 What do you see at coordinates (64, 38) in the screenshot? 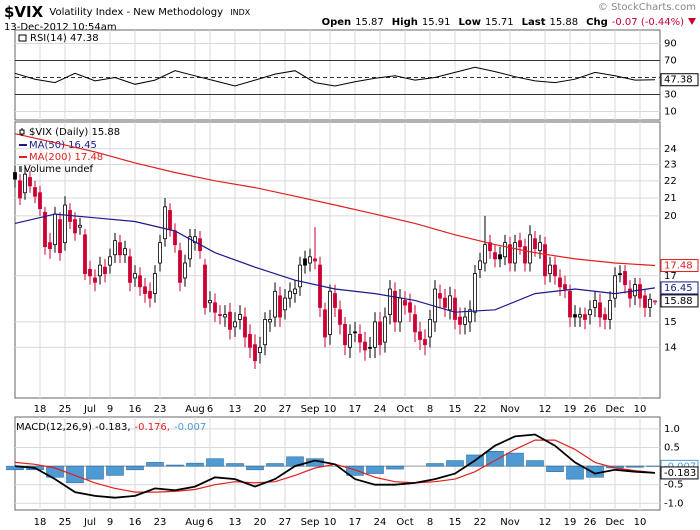
I see `legend-label: RSI(14) 47.38` at bounding box center [64, 38].